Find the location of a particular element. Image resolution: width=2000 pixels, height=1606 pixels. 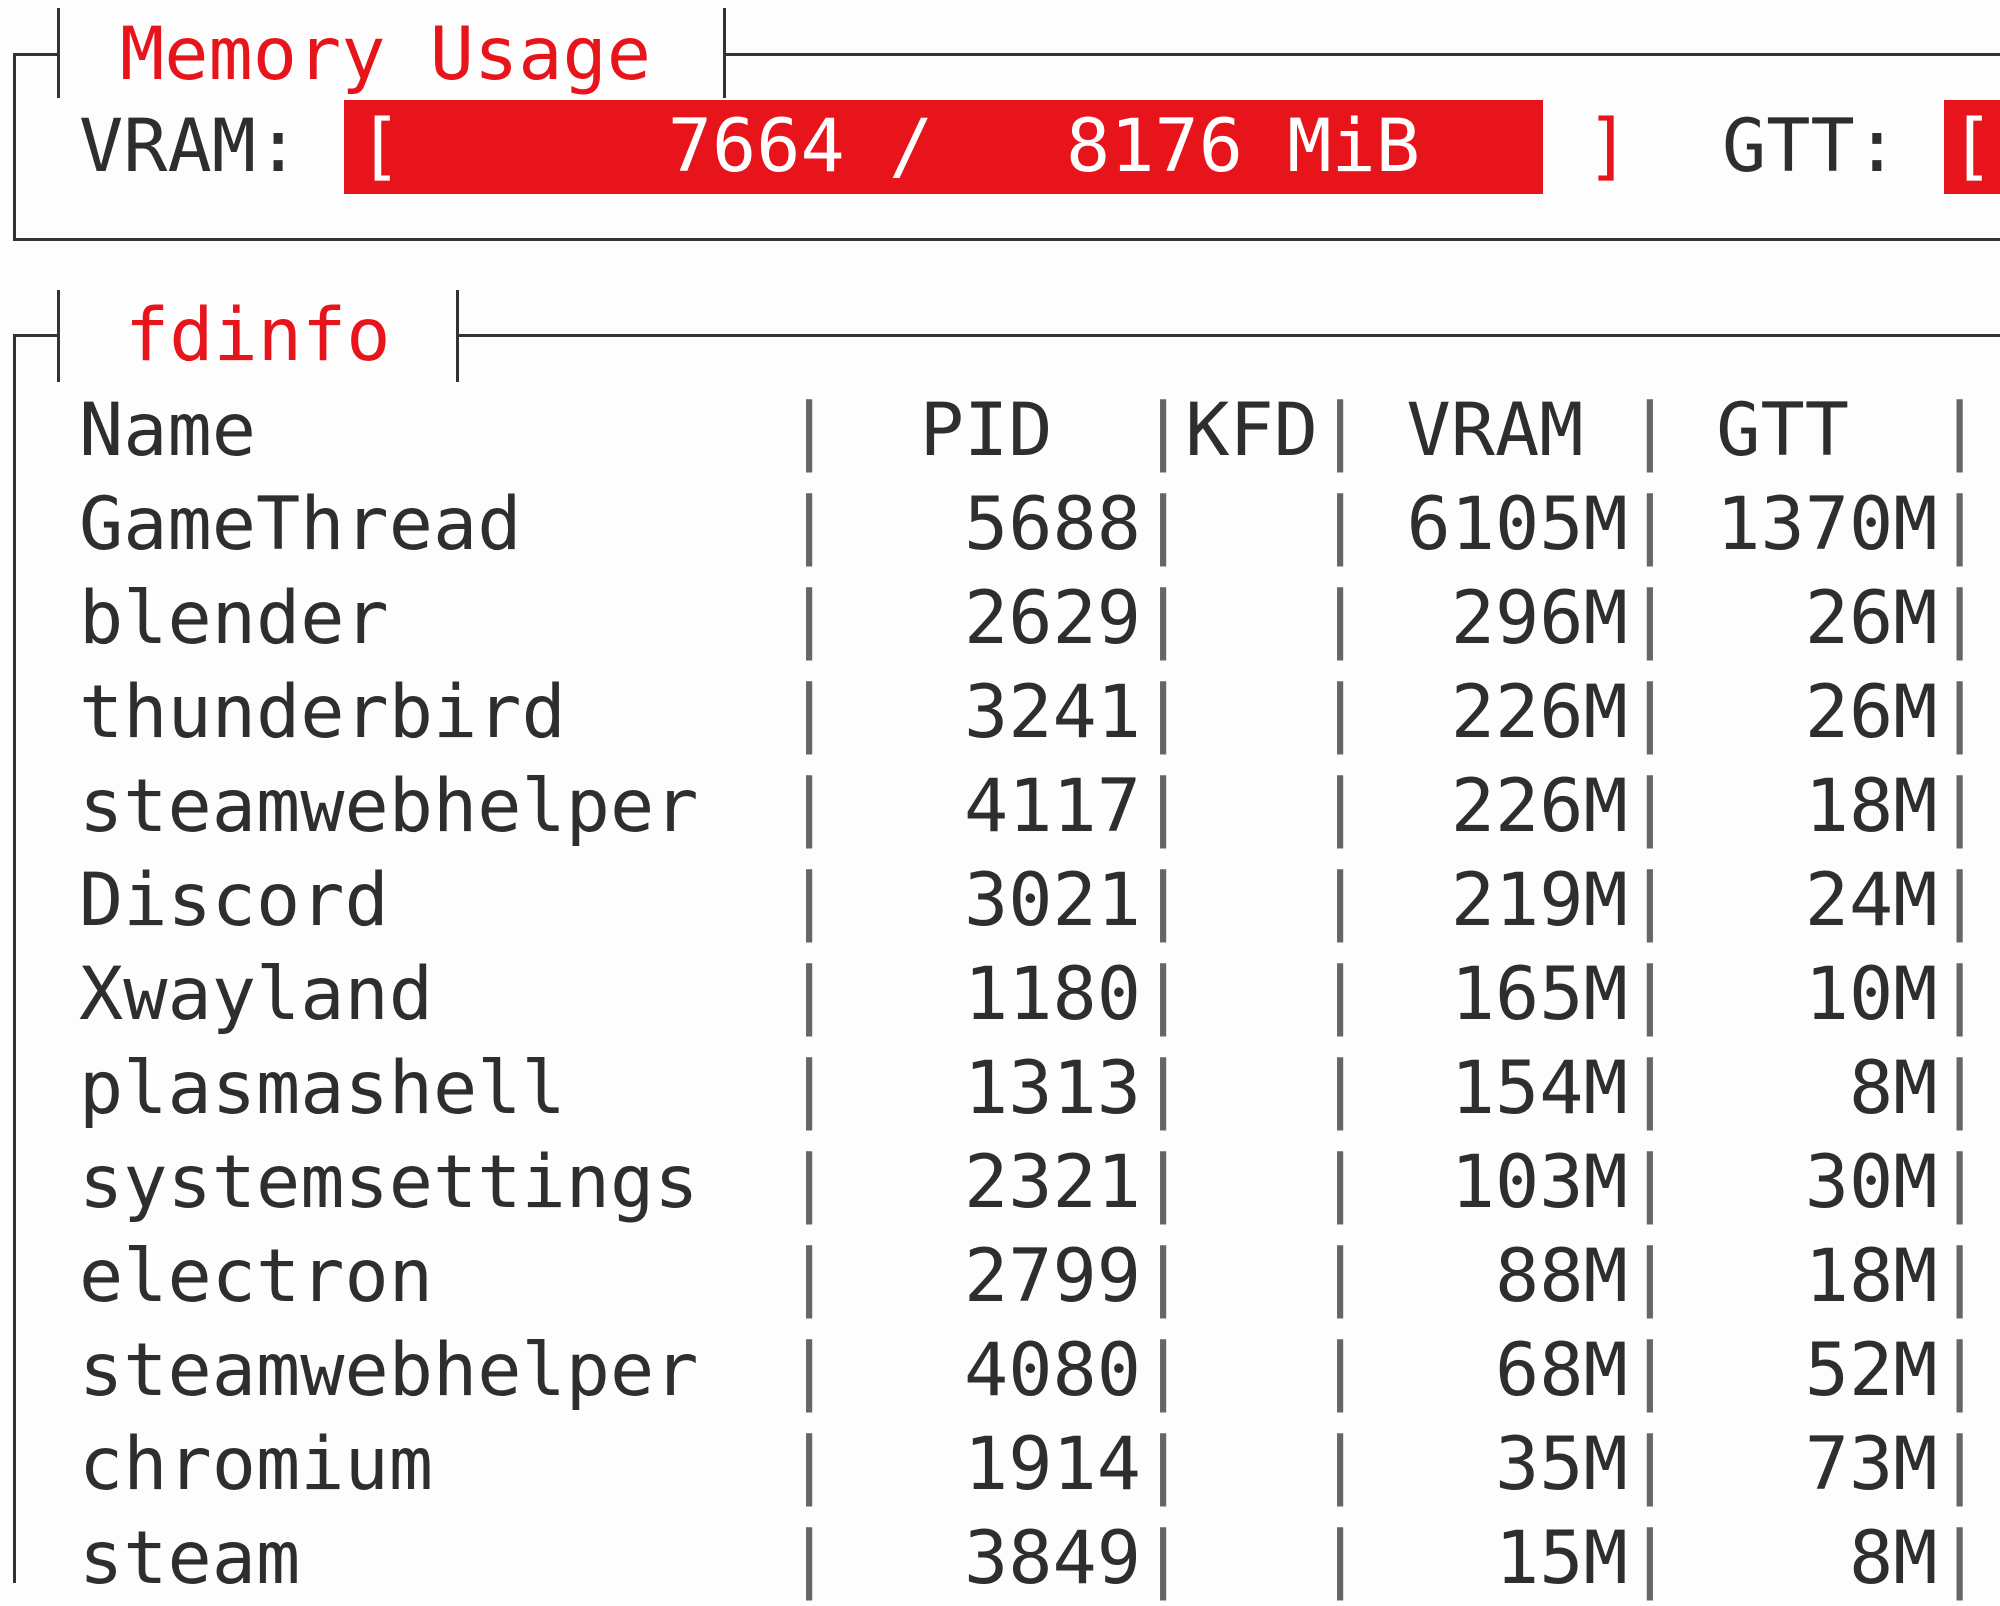

process-name: electron is located at coordinates (256, 1276).